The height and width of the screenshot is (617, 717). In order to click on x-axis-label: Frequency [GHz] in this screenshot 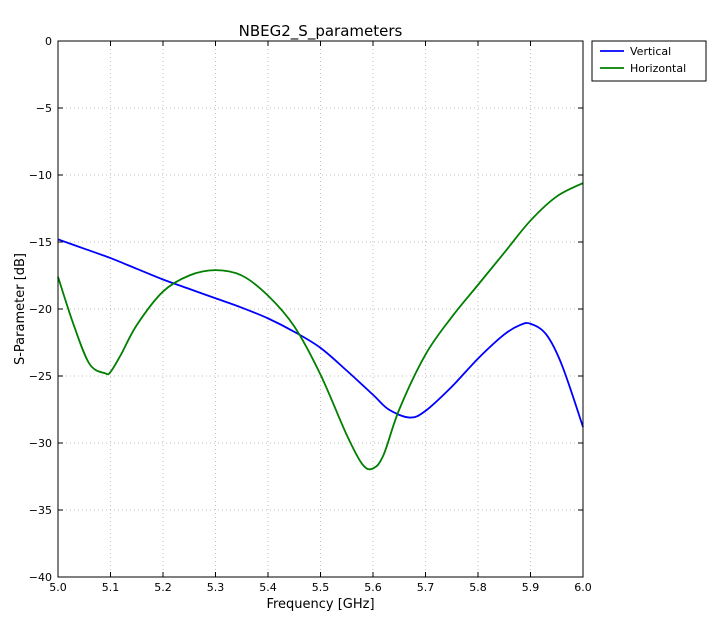, I will do `click(320, 604)`.